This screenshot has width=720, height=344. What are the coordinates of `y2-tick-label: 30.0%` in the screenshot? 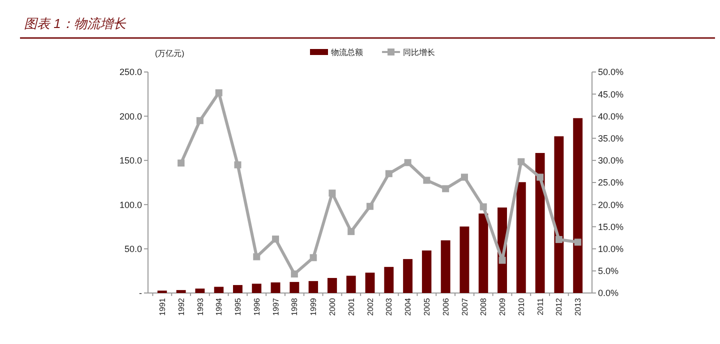 It's located at (611, 161).